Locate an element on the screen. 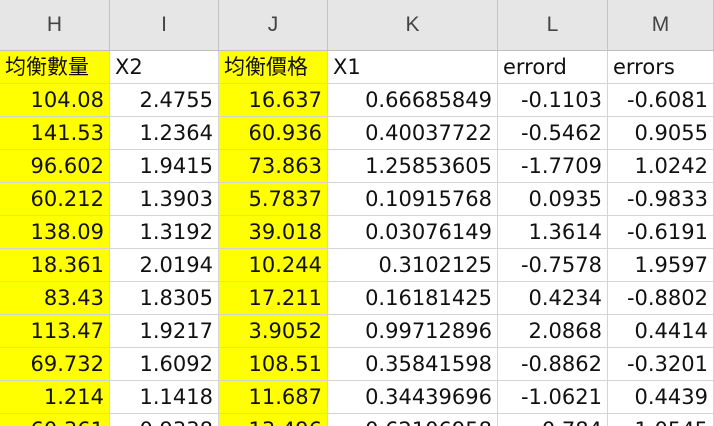 The image size is (714, 426). table-cell: 113.47 is located at coordinates (55, 331).